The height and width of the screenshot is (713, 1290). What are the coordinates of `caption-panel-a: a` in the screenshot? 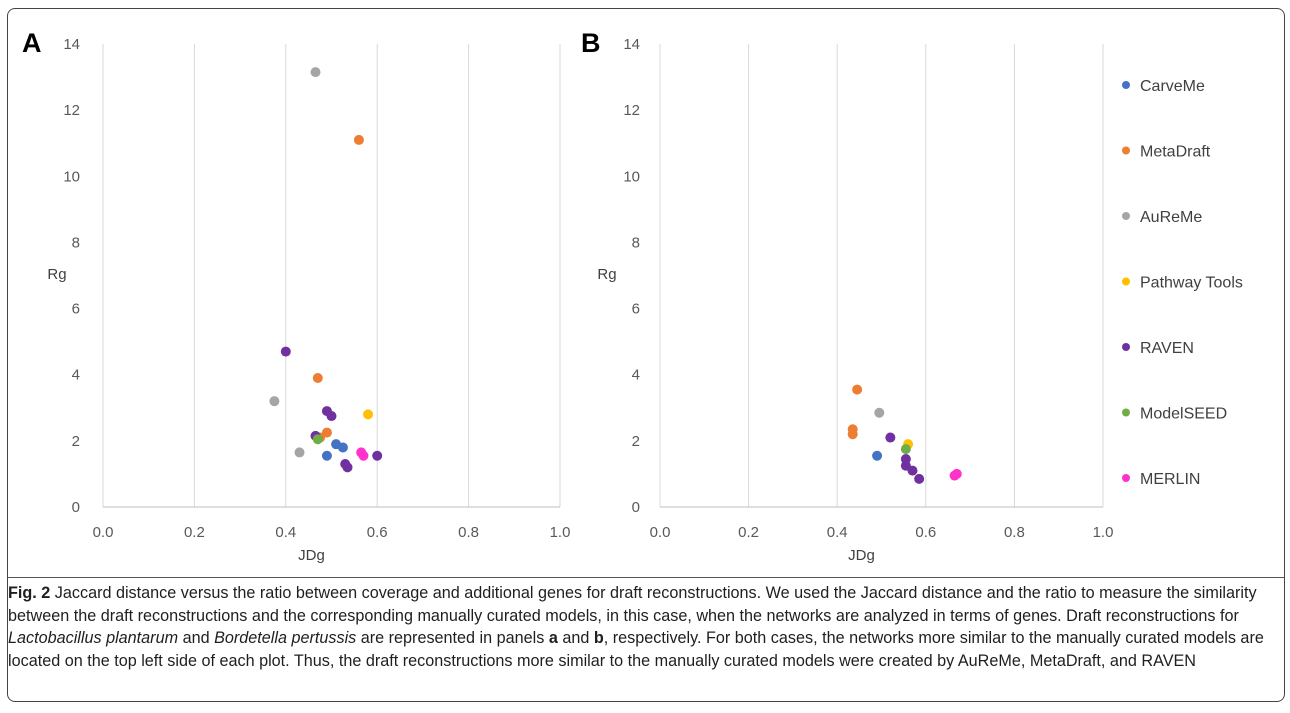 It's located at (553, 638).